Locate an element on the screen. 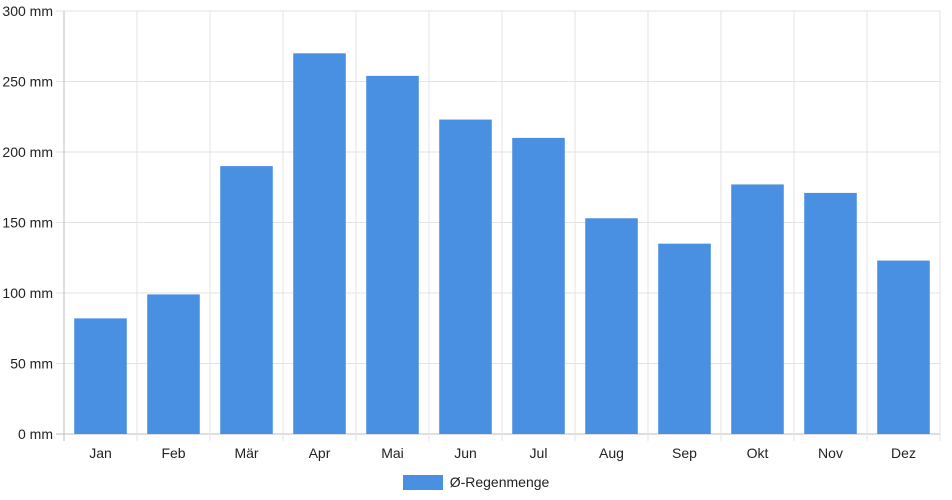 The image size is (952, 500). y-tick-label: 300 mm is located at coordinates (27, 11).